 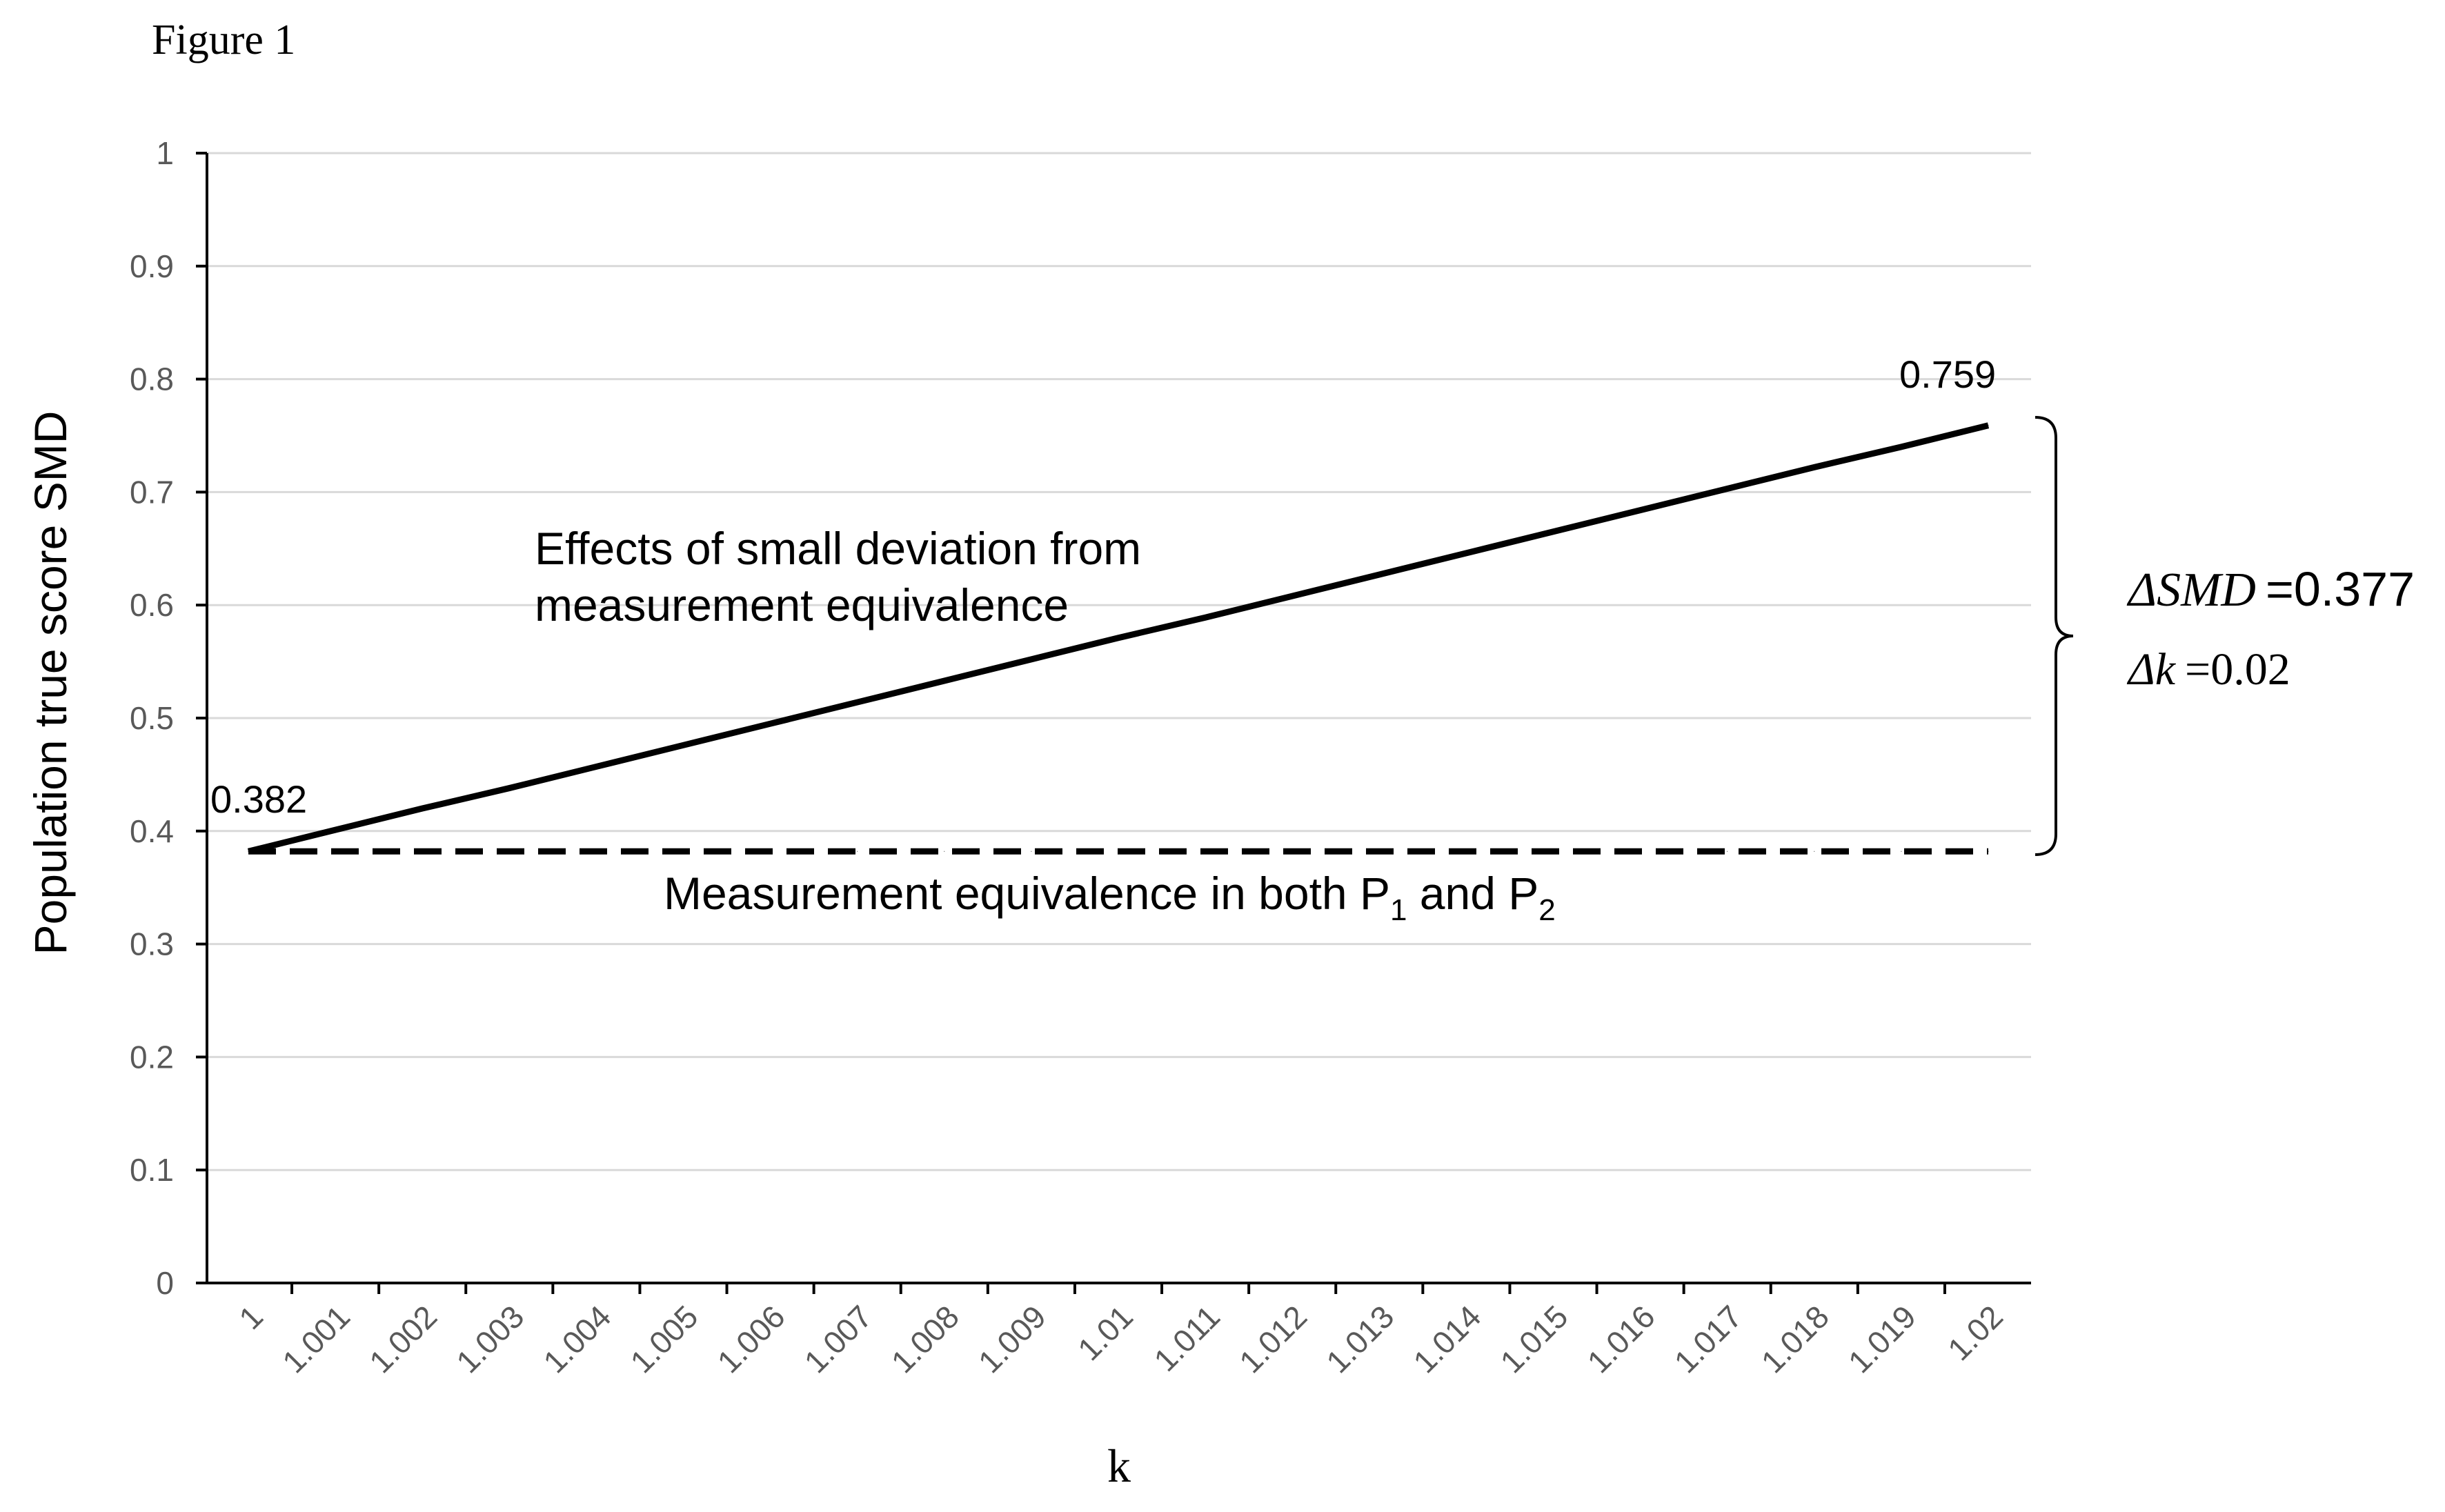 I want to click on y-tick-label: 1, so click(x=165, y=153).